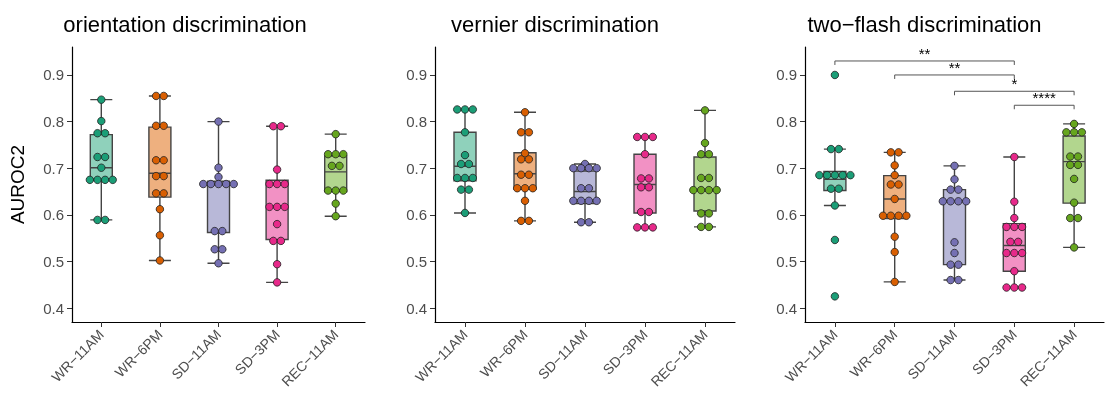 This screenshot has height=403, width=1109. I want to click on chart-title: orientation discrimination, so click(185, 24).